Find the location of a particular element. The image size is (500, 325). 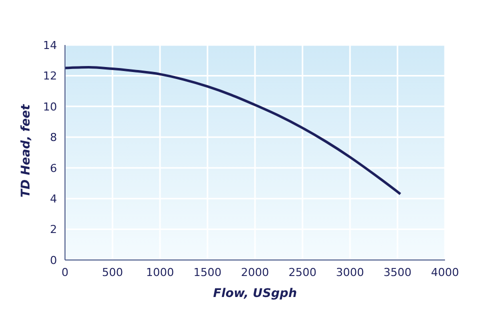

y-tick-label: 8 is located at coordinates (53, 137).